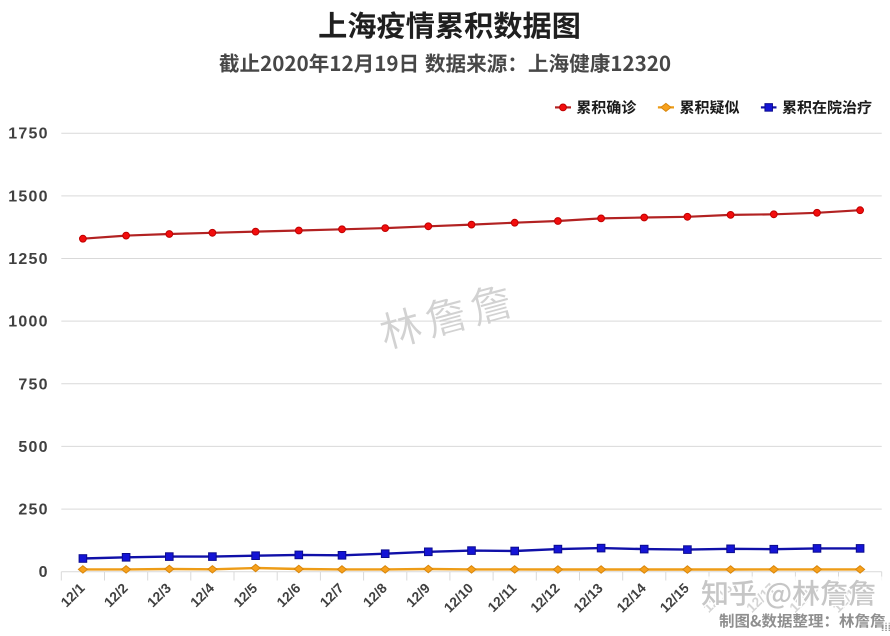  Describe the element at coordinates (28, 196) in the screenshot. I see `svg-text: 1500` at that location.